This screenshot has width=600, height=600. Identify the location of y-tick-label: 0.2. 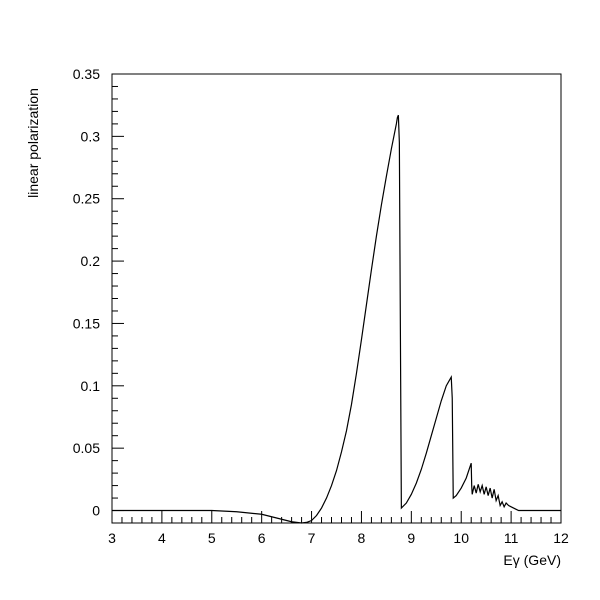
(91, 261).